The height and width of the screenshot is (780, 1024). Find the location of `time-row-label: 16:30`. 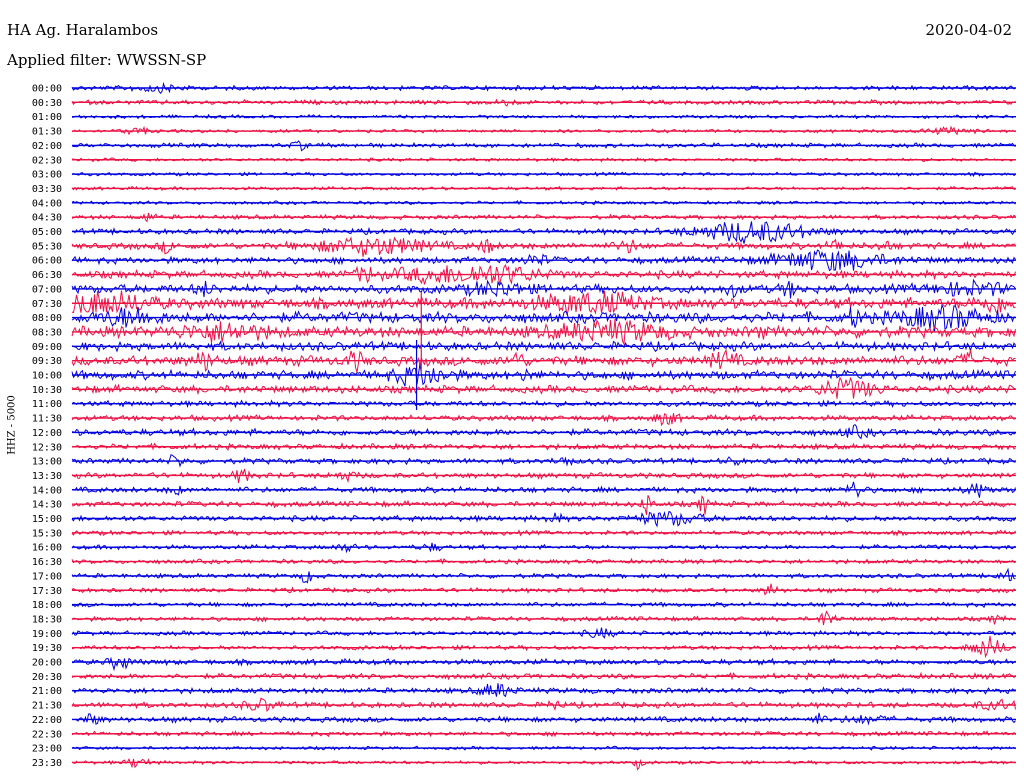

time-row-label: 16:30 is located at coordinates (47, 562).